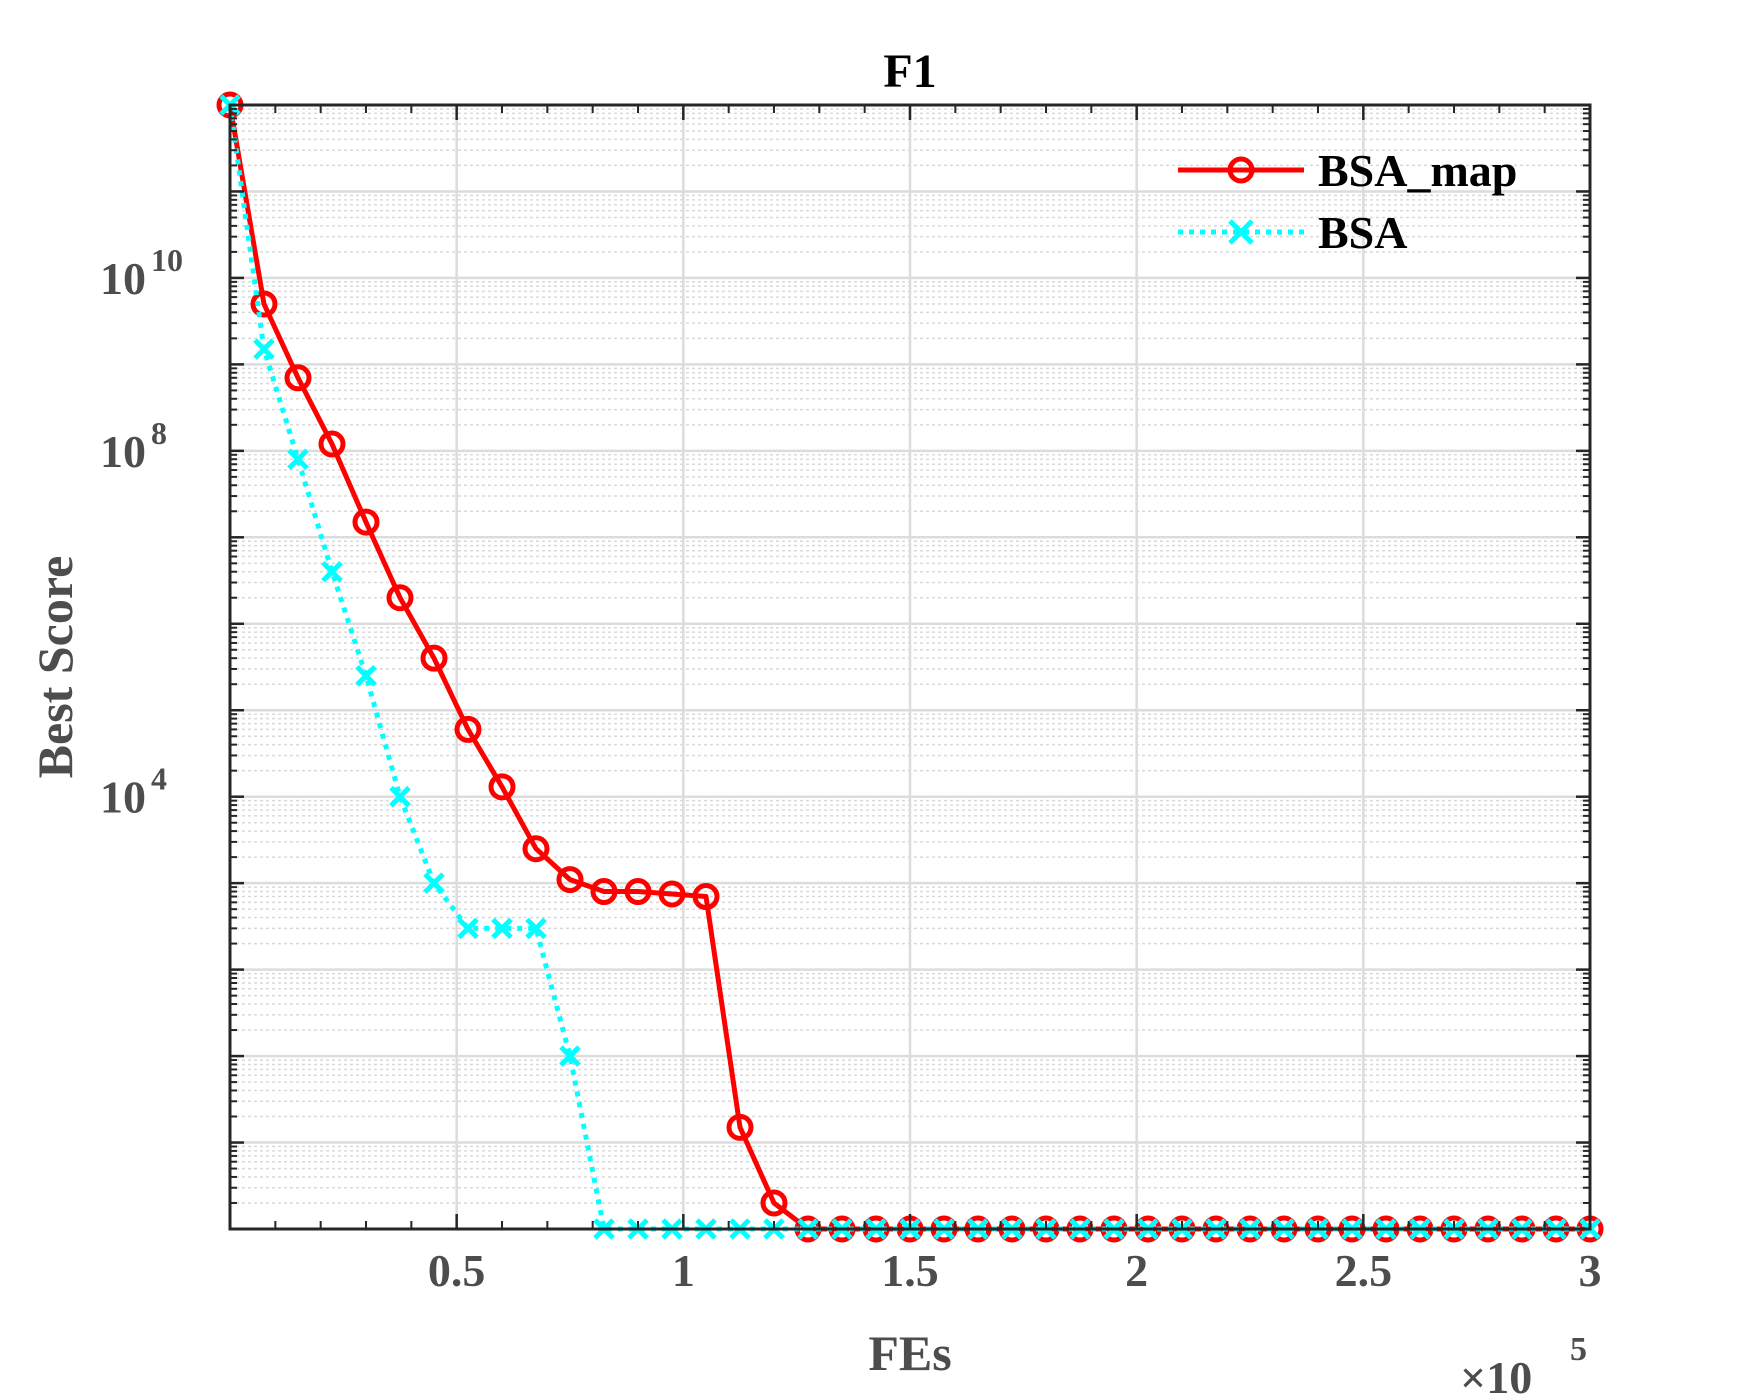  Describe the element at coordinates (1496, 1376) in the screenshot. I see `x-exponent-base: ×10` at that location.